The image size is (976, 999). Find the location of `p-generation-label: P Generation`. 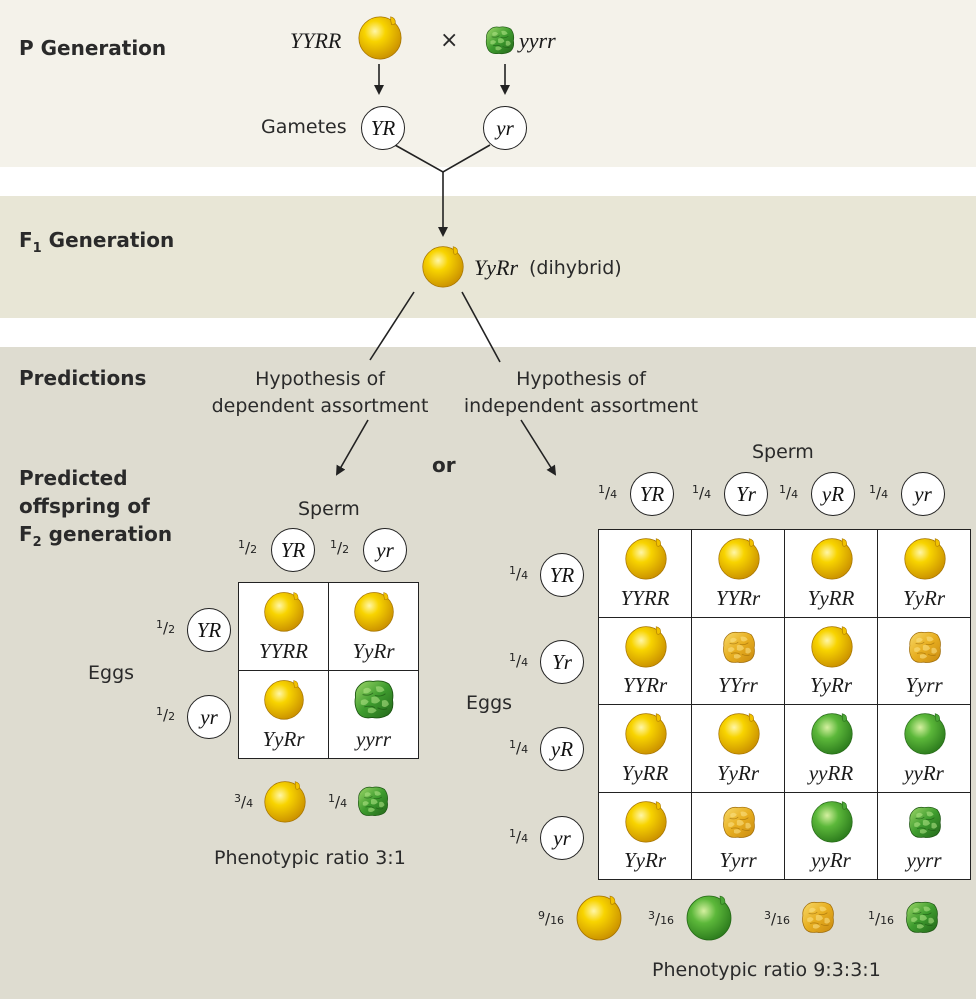

p-generation-label: P Generation is located at coordinates (93, 48).